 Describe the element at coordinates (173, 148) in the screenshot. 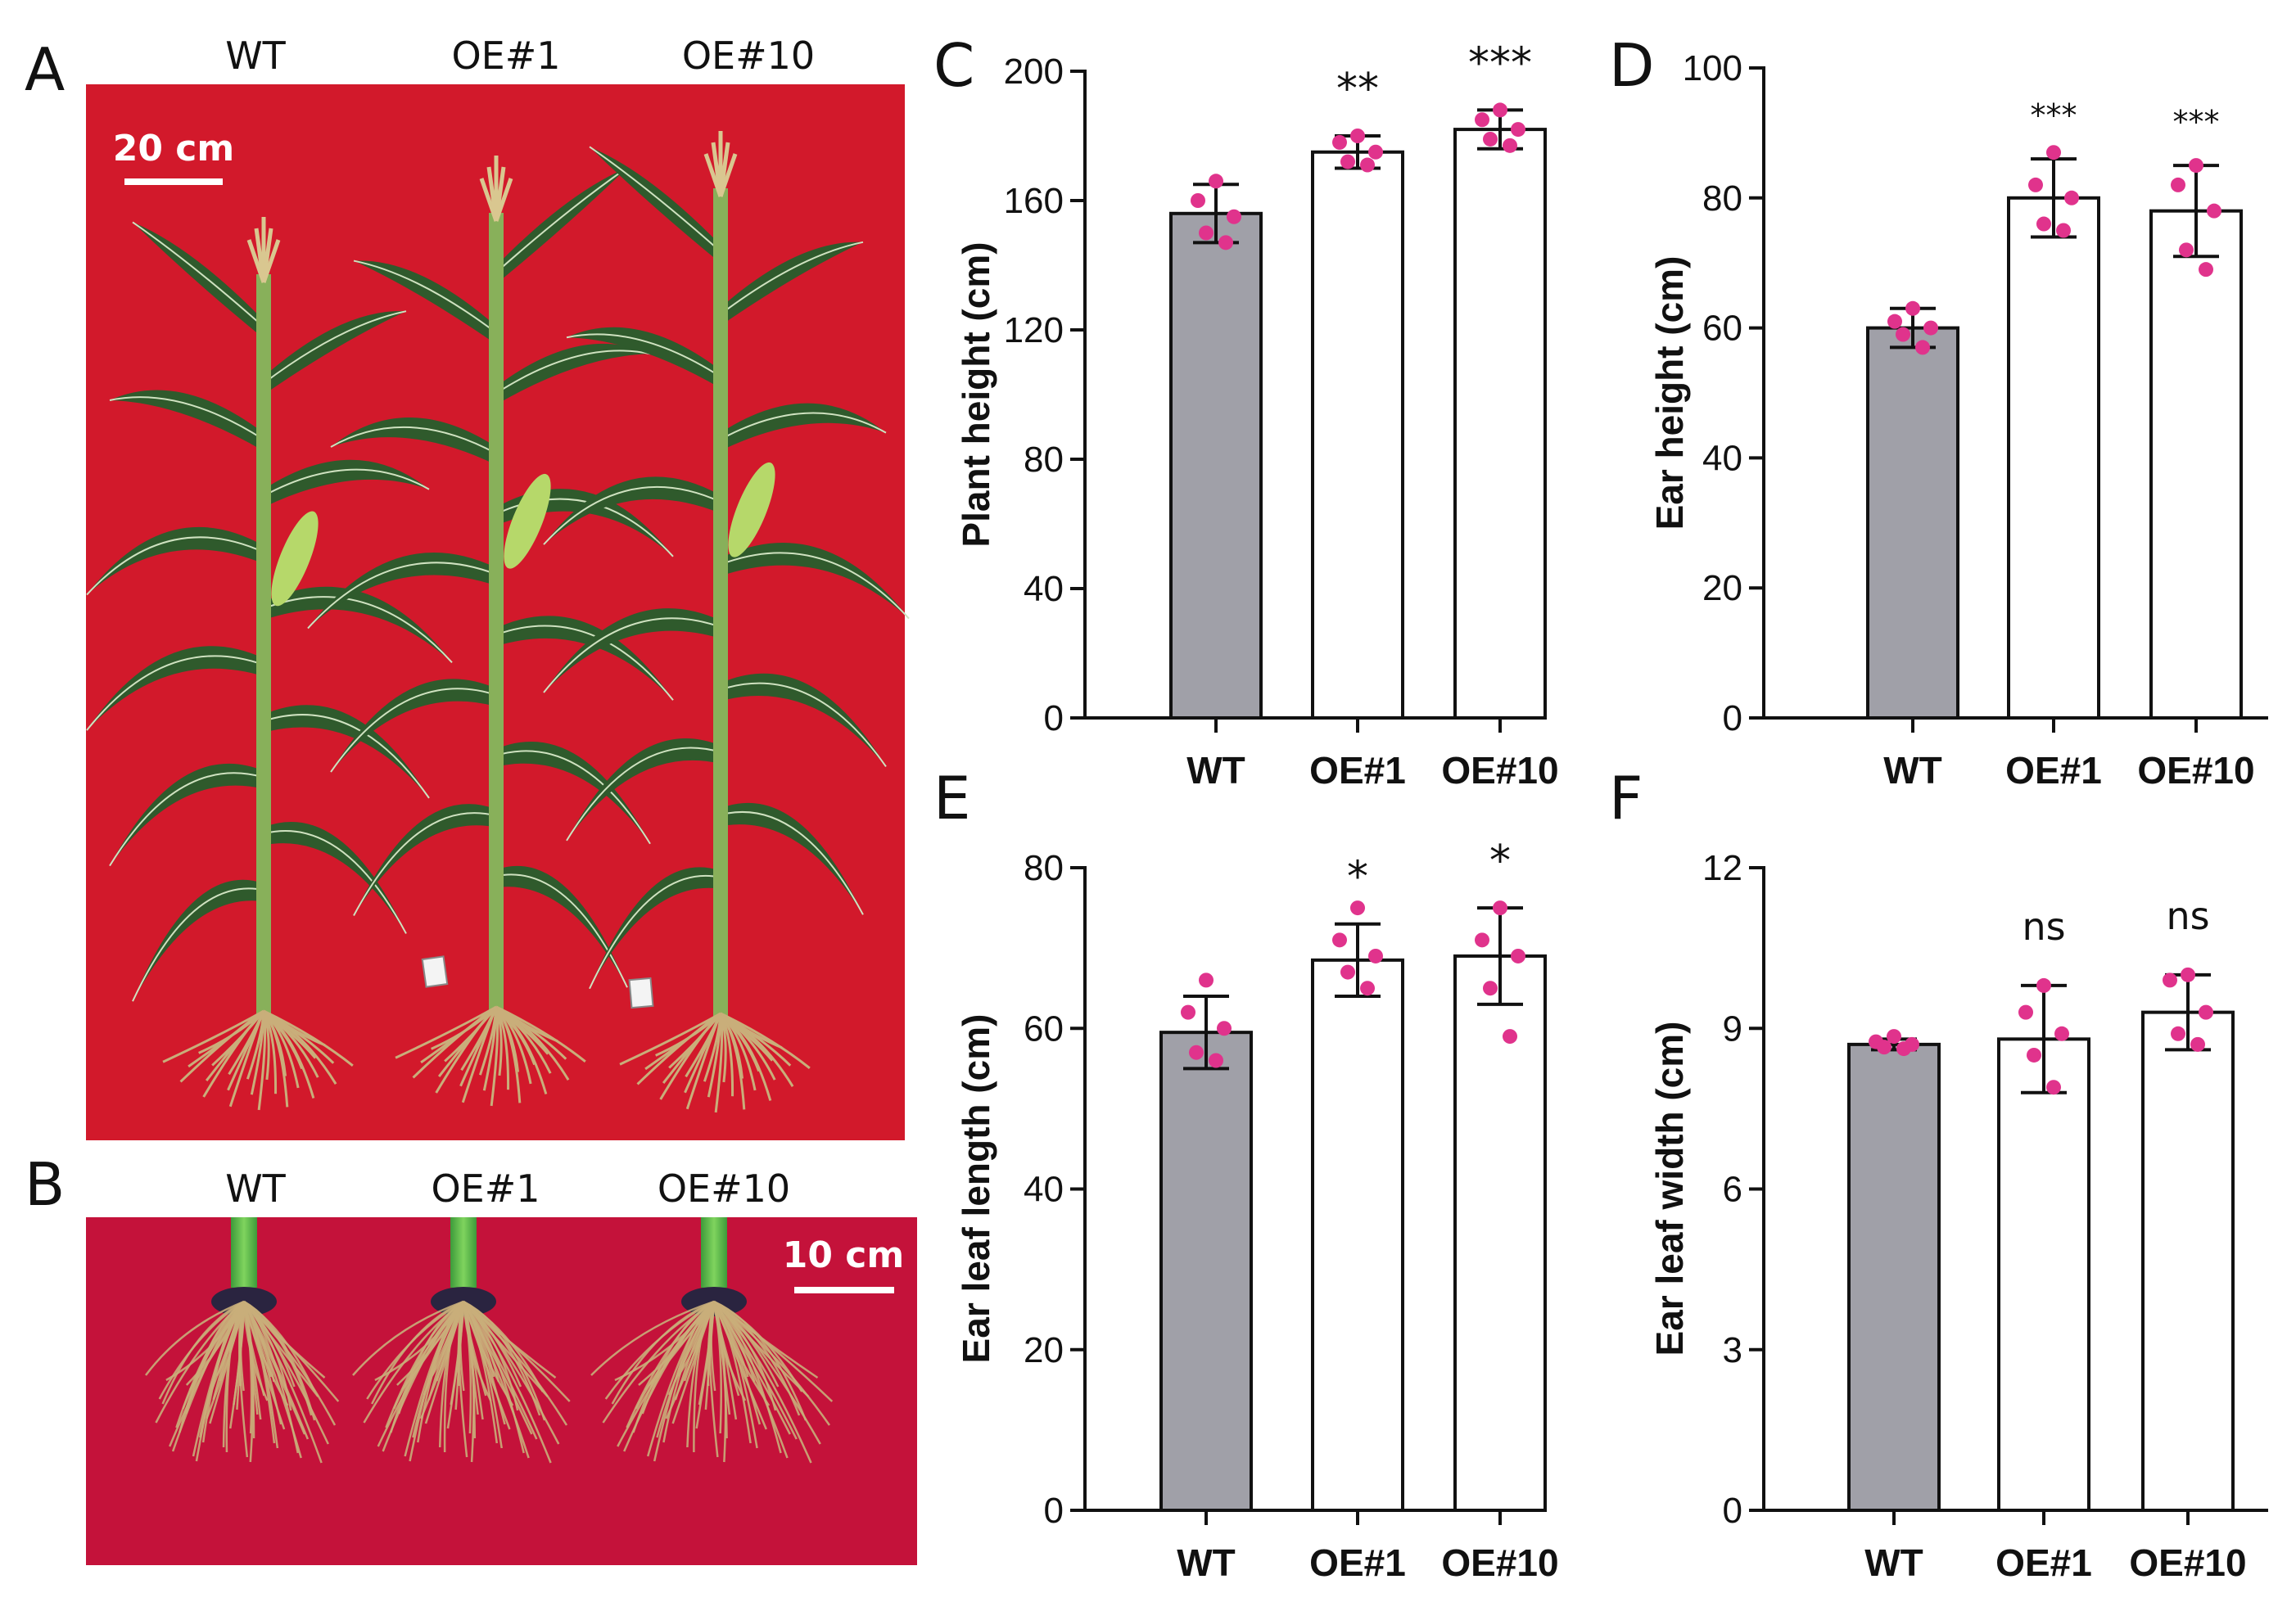

I see `photo-a-scale-label: 20 cm` at that location.